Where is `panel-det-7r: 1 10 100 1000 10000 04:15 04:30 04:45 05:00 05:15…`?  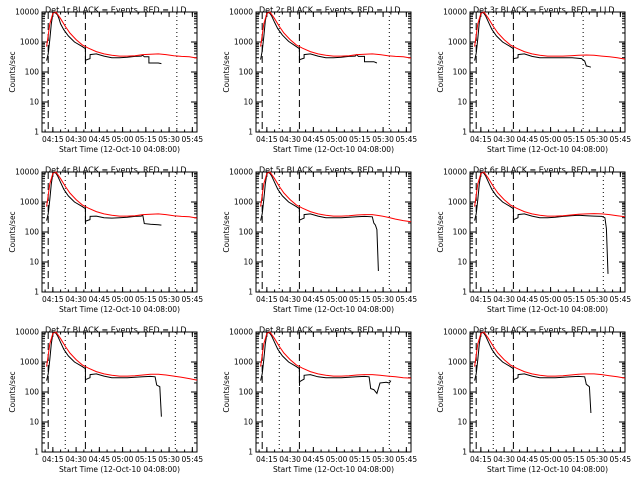 panel-det-7r: 1 10 100 1000 10000 04:15 04:30 04:45 05:00 05:15… is located at coordinates (105, 400).